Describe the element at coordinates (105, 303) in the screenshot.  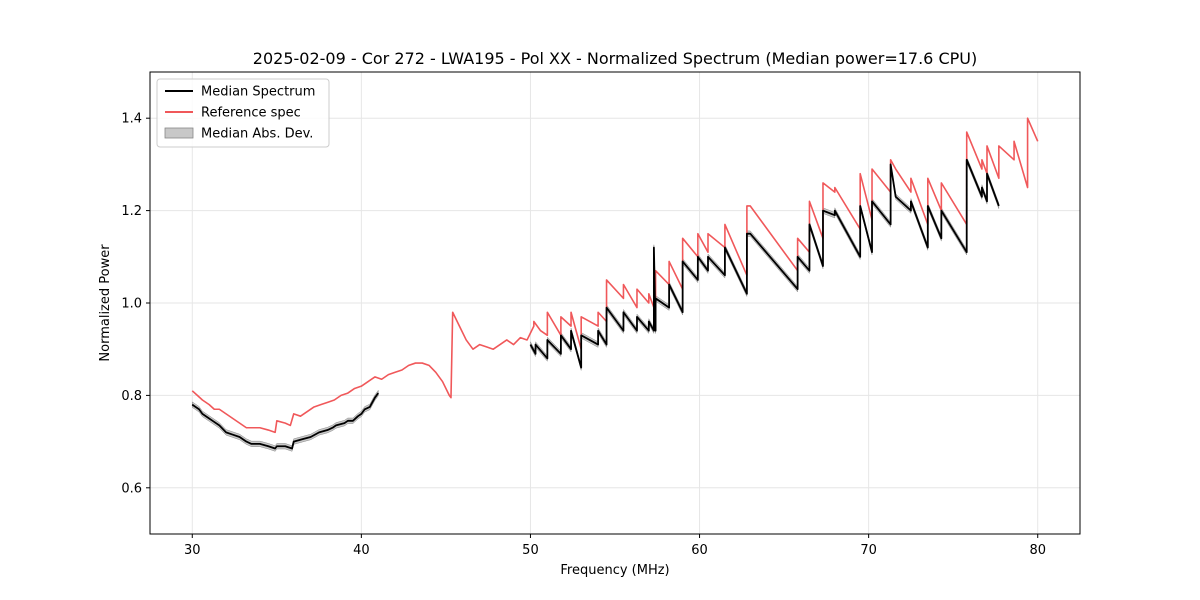
I see `y-axis-label: Normalized Power` at that location.